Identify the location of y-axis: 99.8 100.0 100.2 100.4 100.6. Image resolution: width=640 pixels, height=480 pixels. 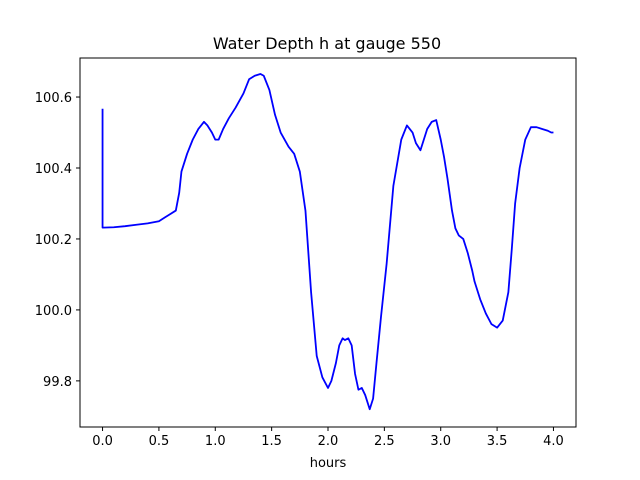
(57, 240).